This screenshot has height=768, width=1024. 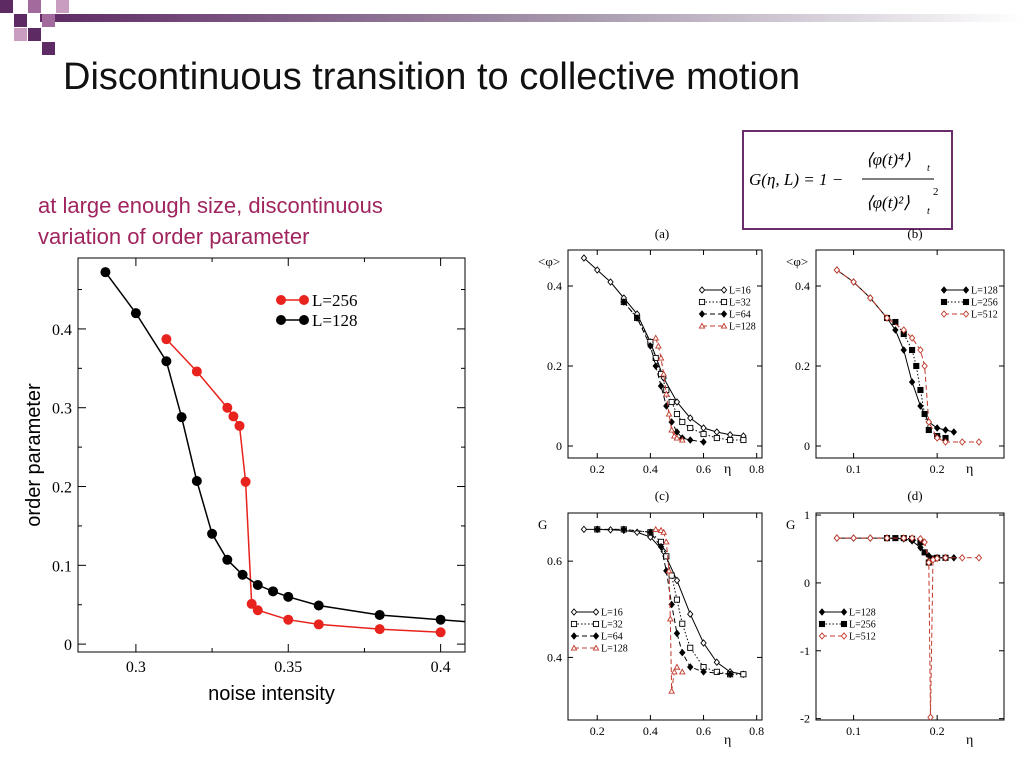 What do you see at coordinates (304, 300) in the screenshot?
I see `legend-marker` at bounding box center [304, 300].